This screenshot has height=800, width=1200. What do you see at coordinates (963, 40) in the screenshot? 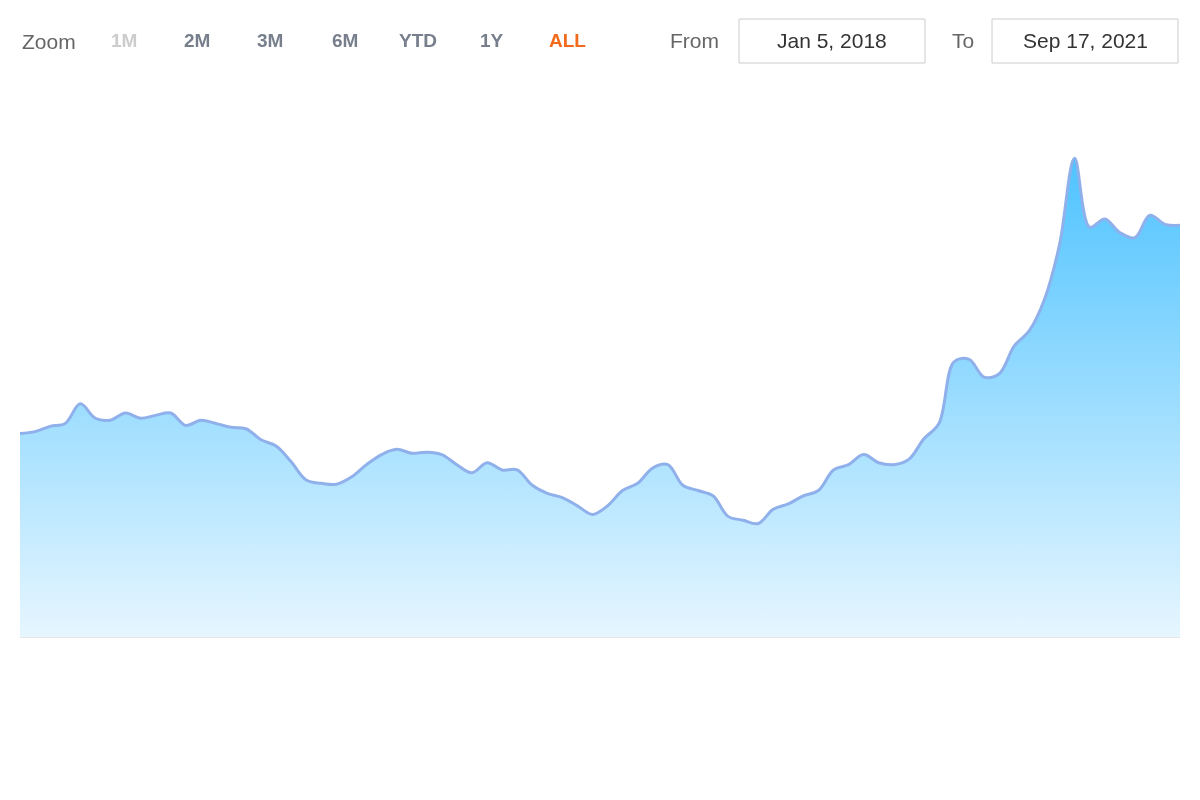
I see `text: To` at bounding box center [963, 40].